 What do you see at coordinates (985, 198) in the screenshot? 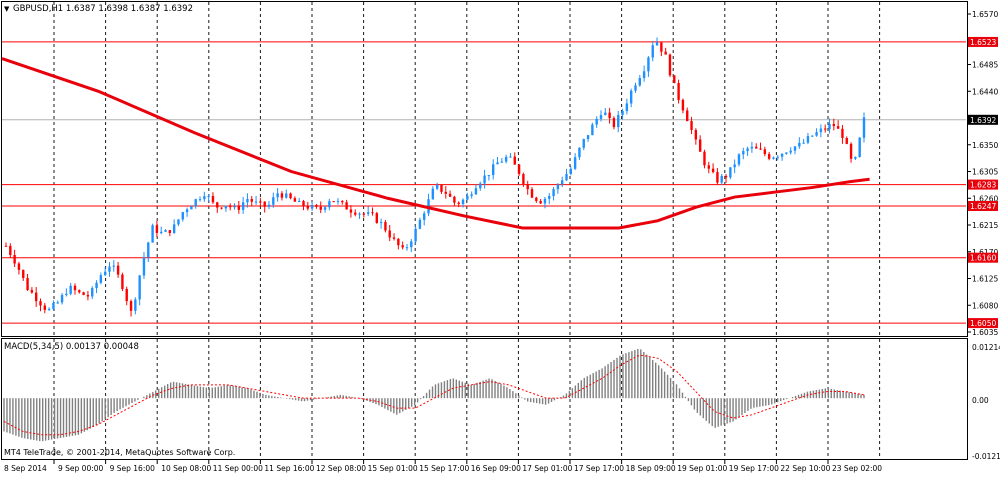
I see `price-tick-label: 1.6260` at bounding box center [985, 198].